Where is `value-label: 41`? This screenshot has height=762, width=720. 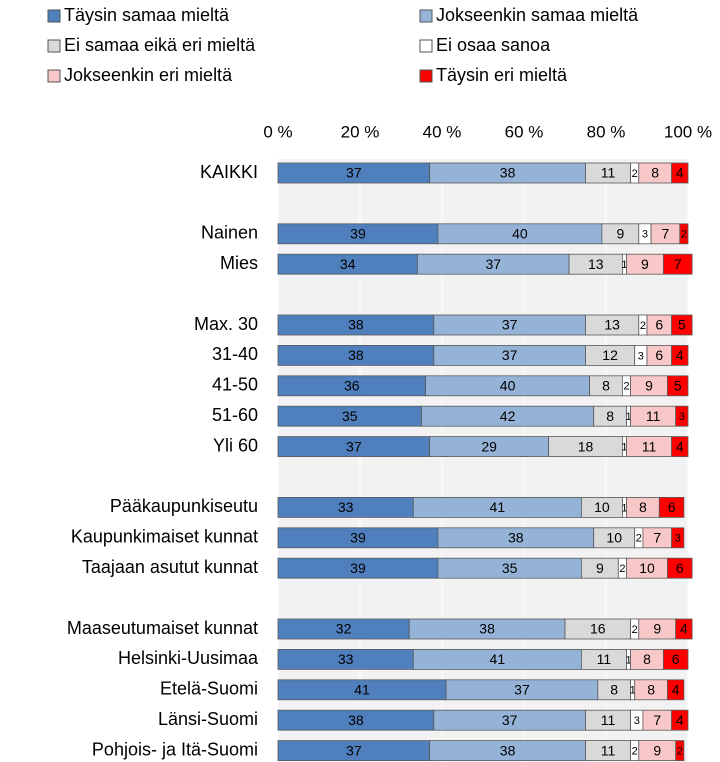
value-label: 41 is located at coordinates (362, 690).